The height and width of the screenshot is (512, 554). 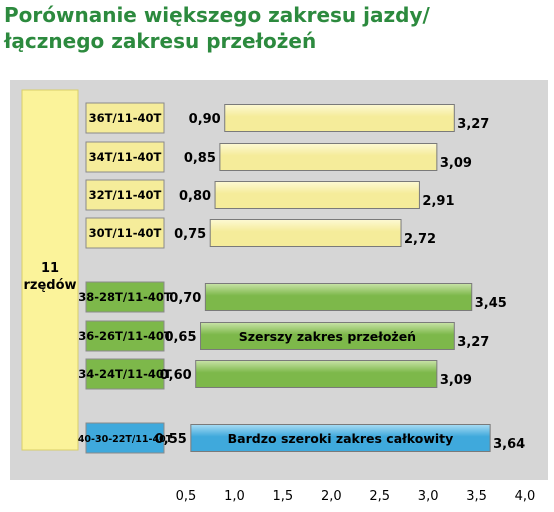 What do you see at coordinates (476, 496) in the screenshot?
I see `x-tick-label: 3,5` at bounding box center [476, 496].